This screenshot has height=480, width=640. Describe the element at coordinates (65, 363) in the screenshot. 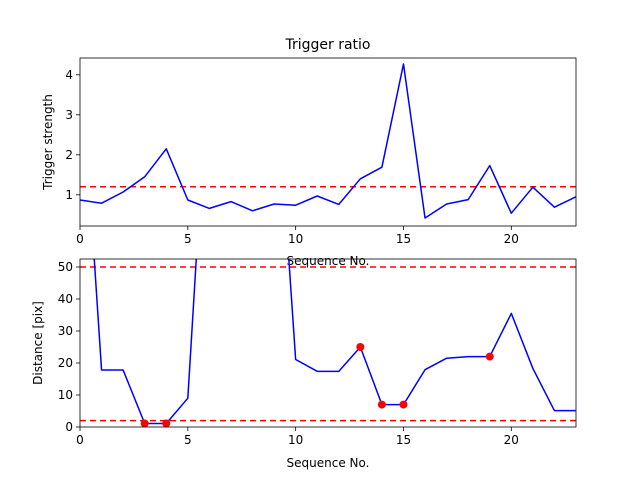

I see `y-tick-label: 20` at that location.